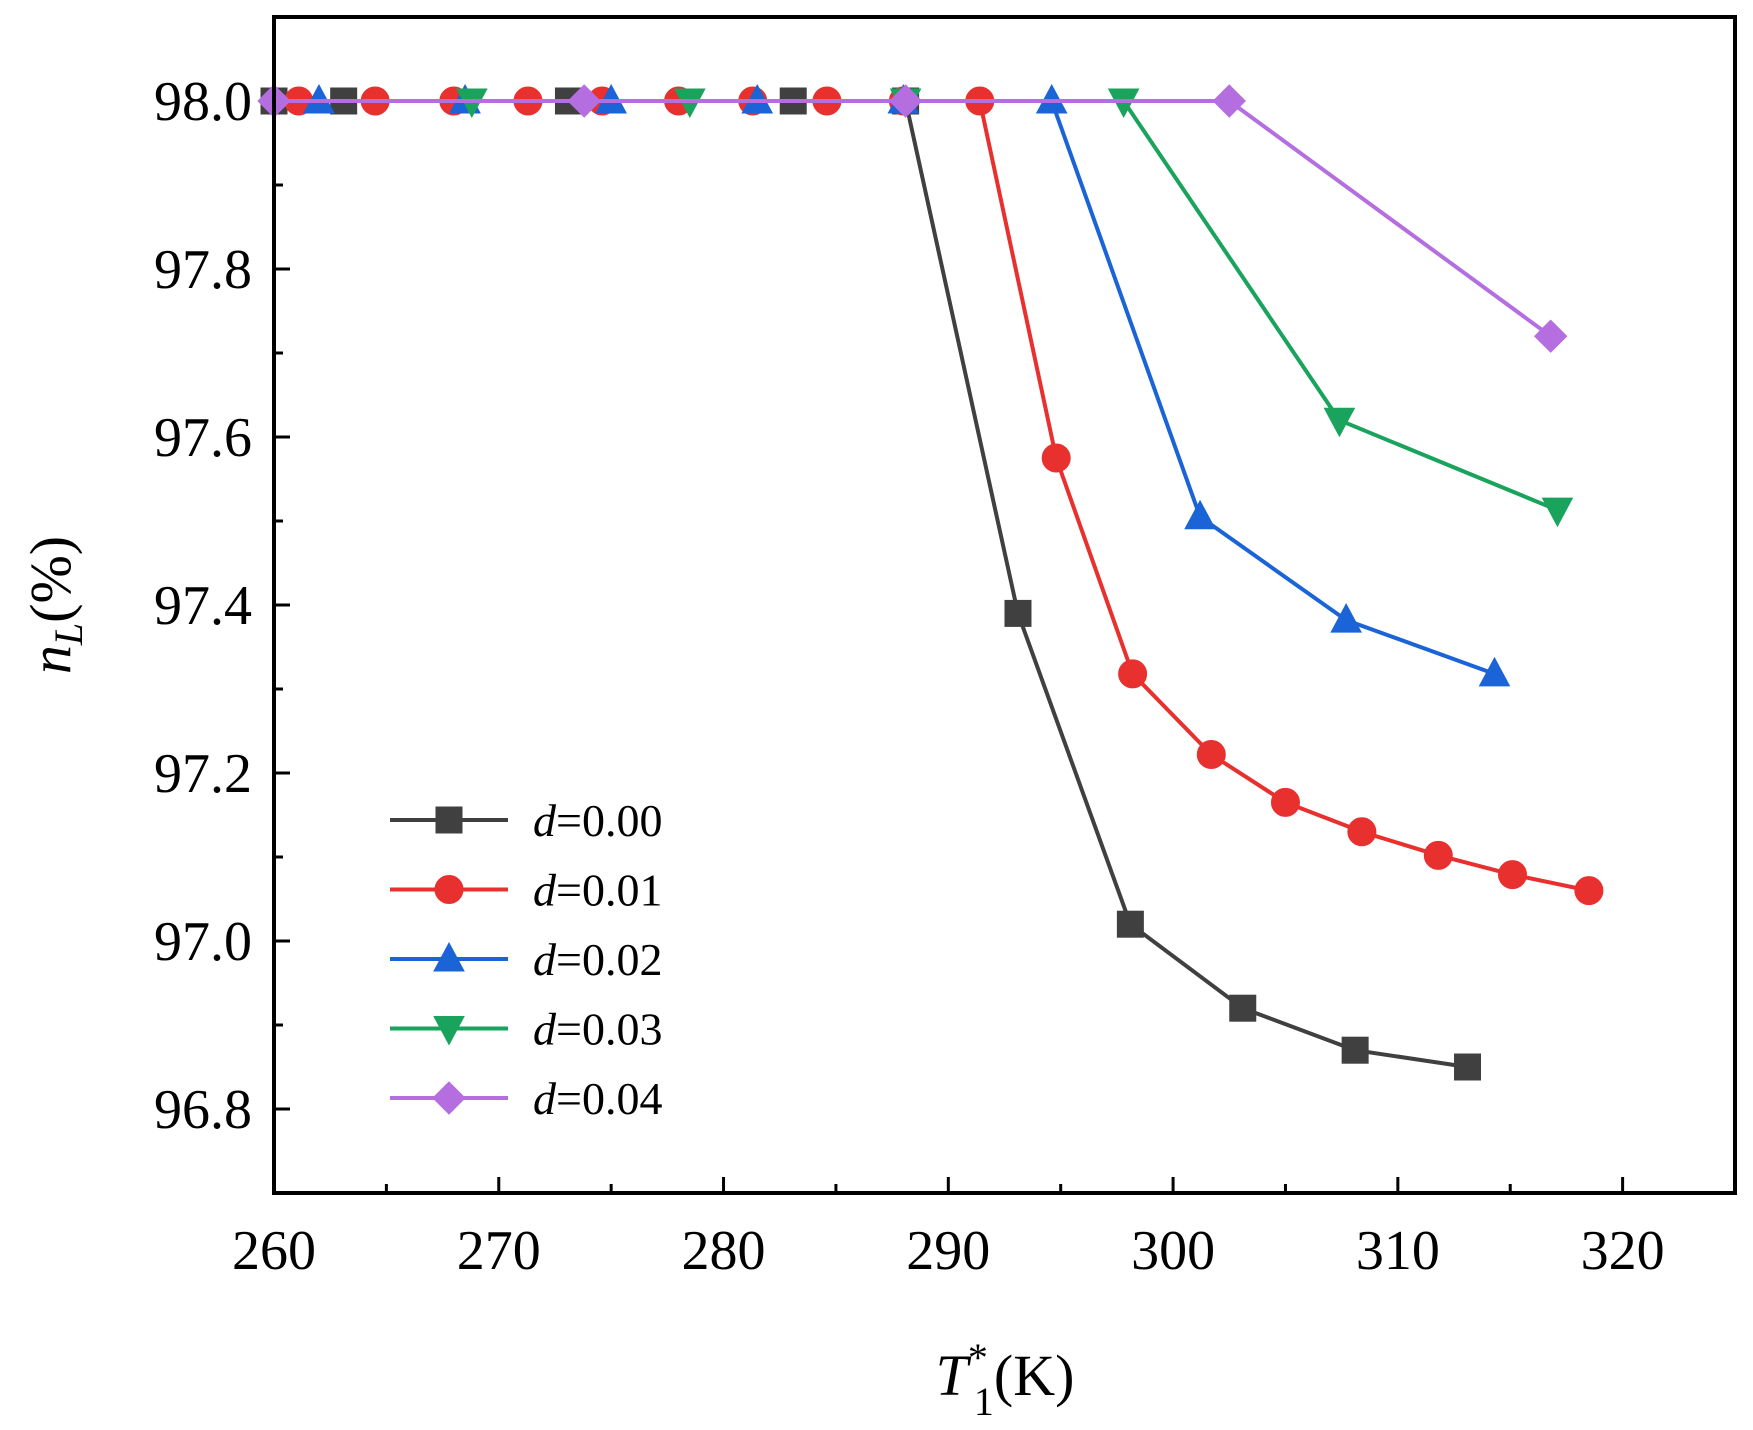 The image size is (1753, 1430). What do you see at coordinates (50, 659) in the screenshot?
I see `y-axis-title-main: n` at bounding box center [50, 659].